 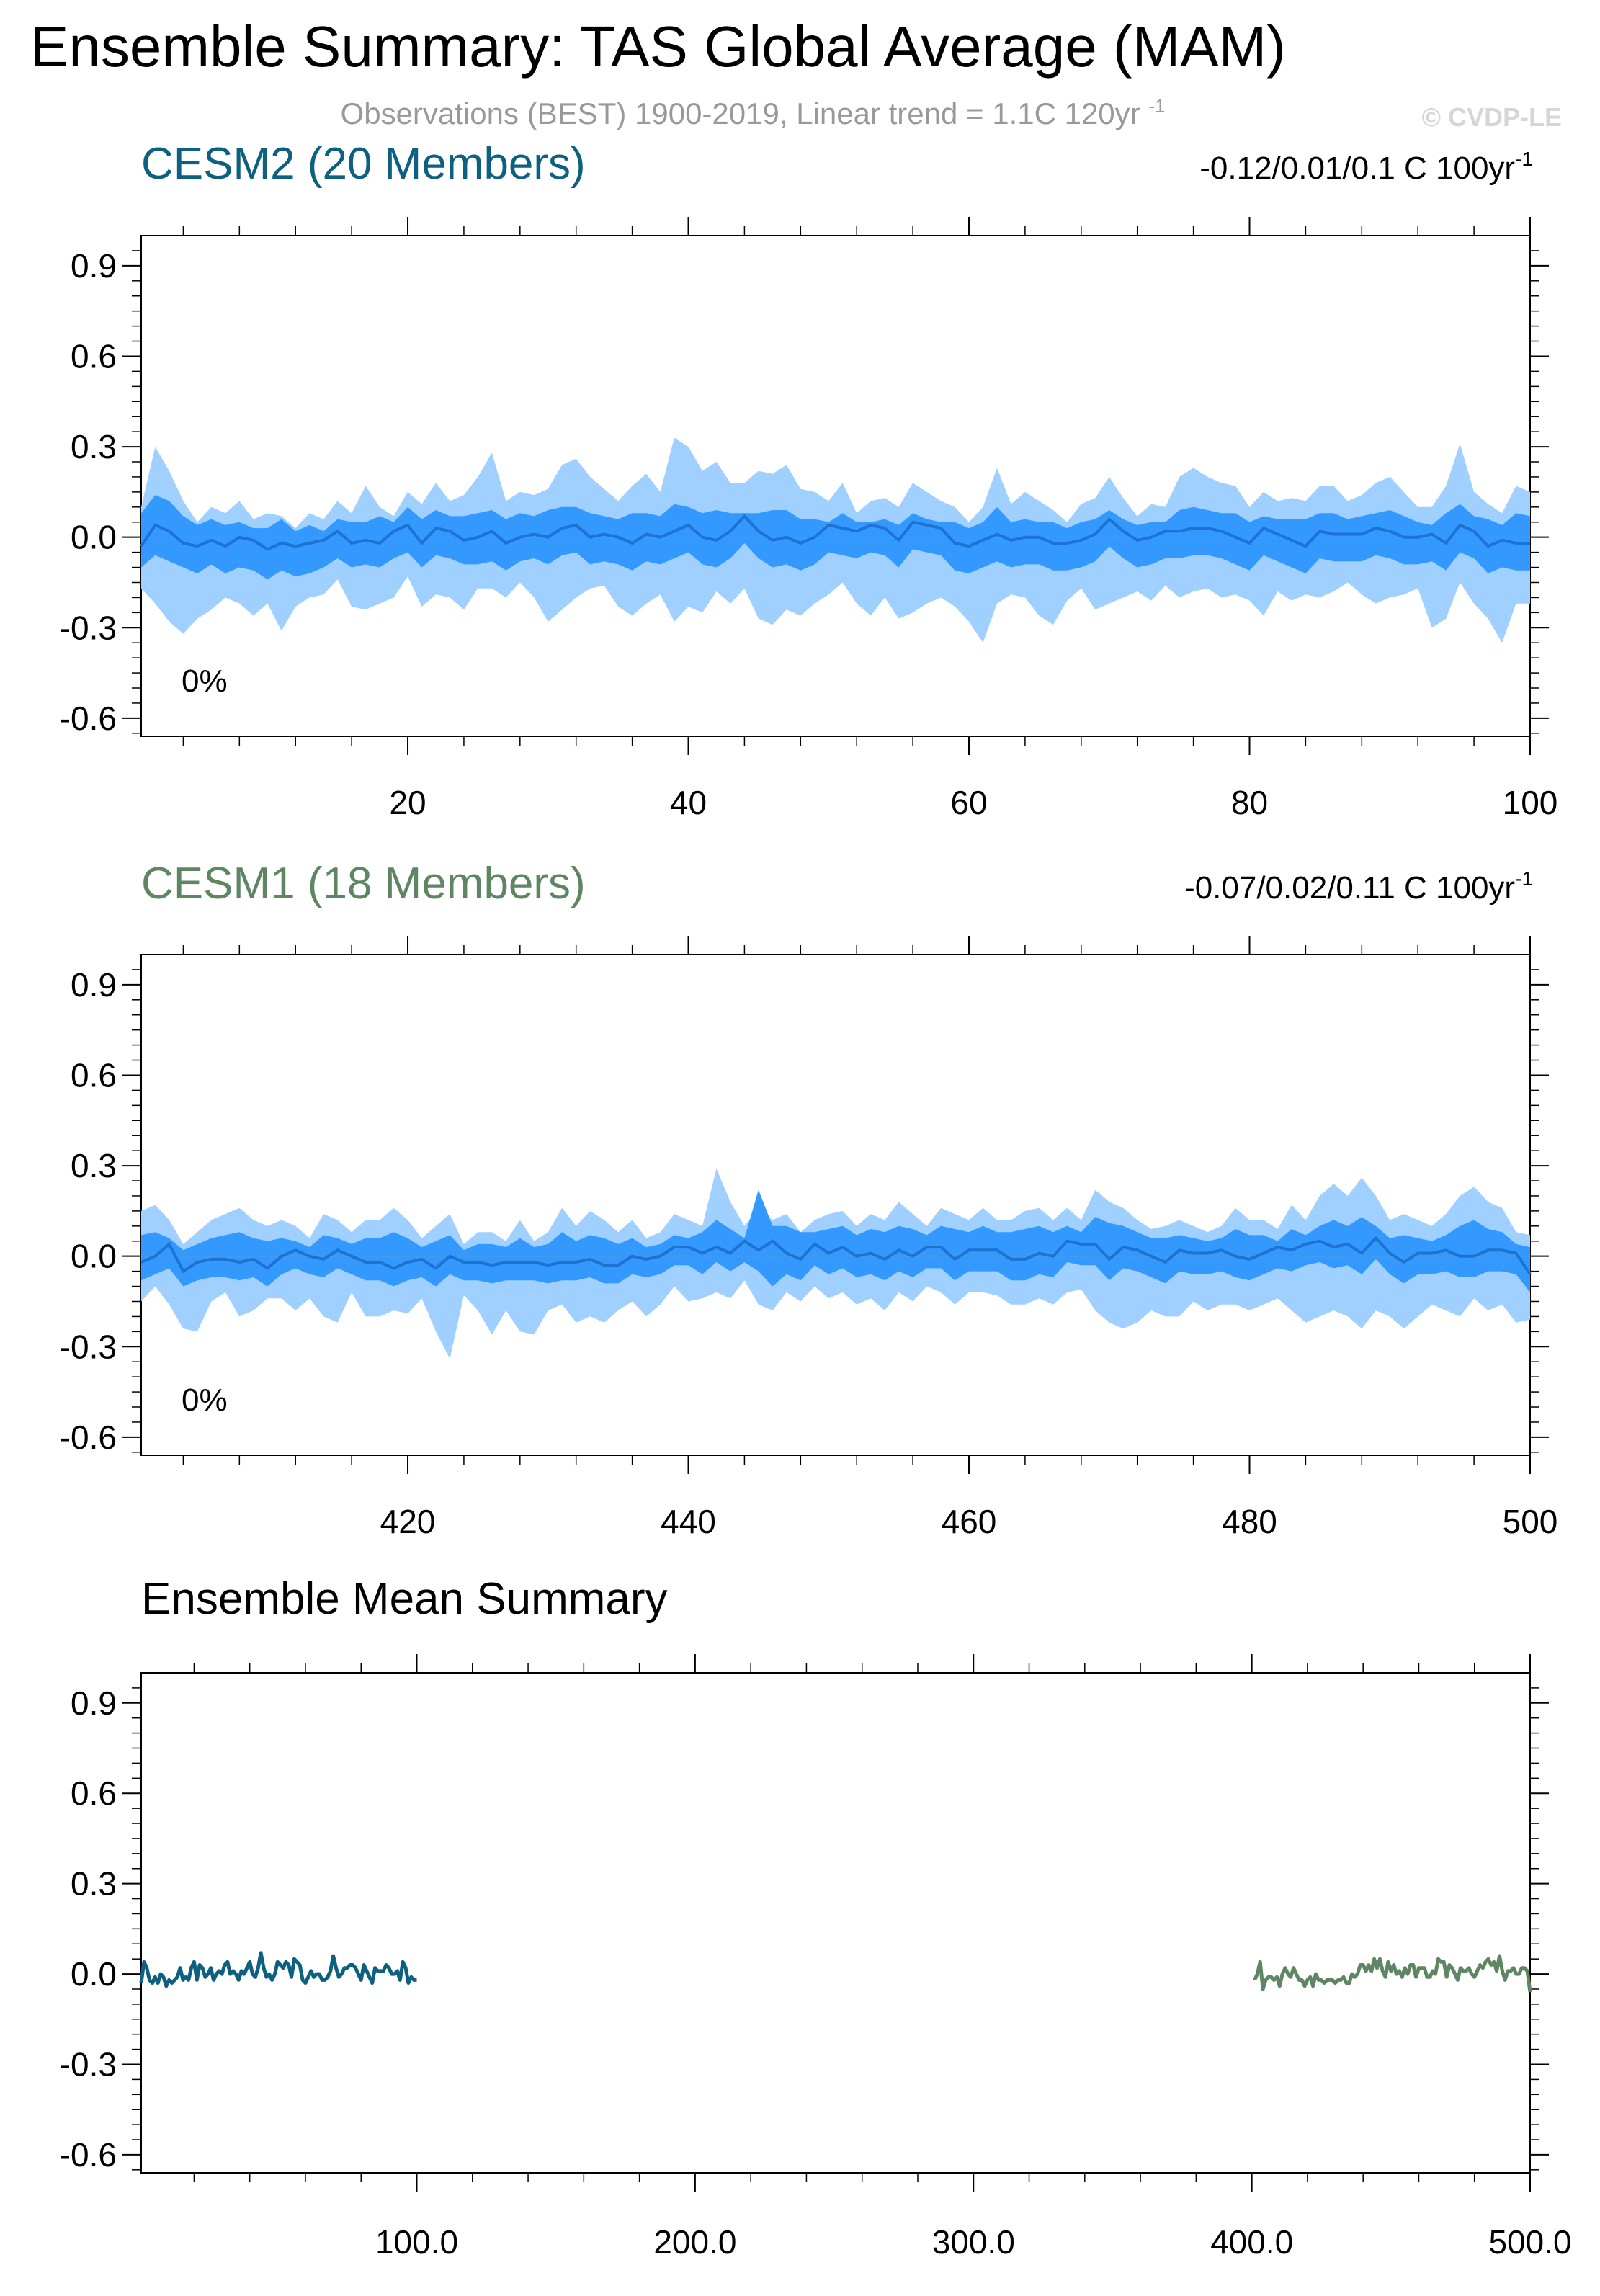 What do you see at coordinates (417, 2242) in the screenshot?
I see `x-tick-label: 100.0` at bounding box center [417, 2242].